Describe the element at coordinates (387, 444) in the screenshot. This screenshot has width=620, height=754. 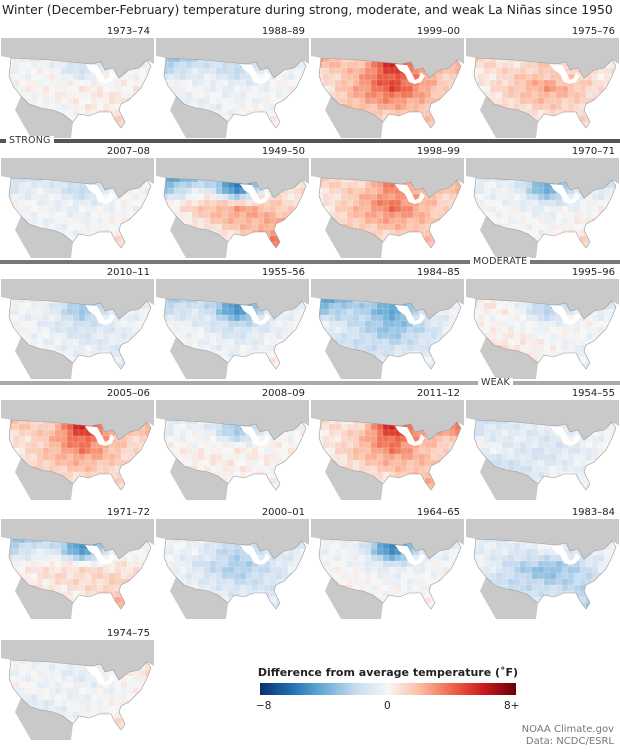
I see `map-panel: 2011–12` at that location.